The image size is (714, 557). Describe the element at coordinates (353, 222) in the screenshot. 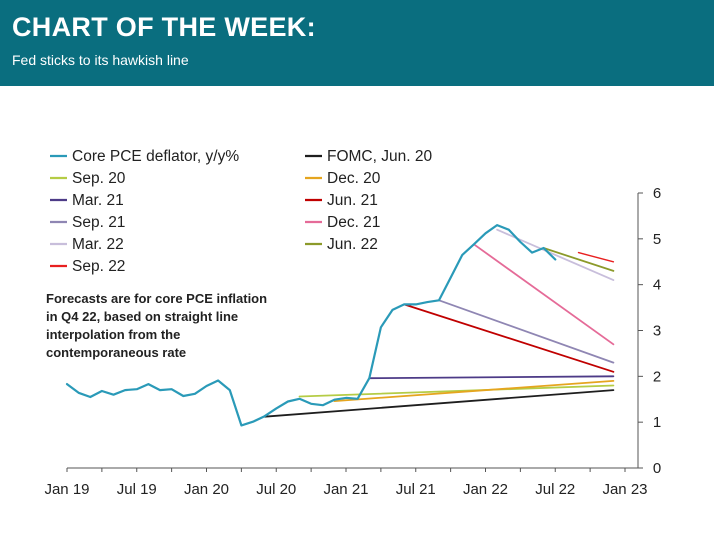

I see `legend-label-dec-21: Dec. 21` at that location.